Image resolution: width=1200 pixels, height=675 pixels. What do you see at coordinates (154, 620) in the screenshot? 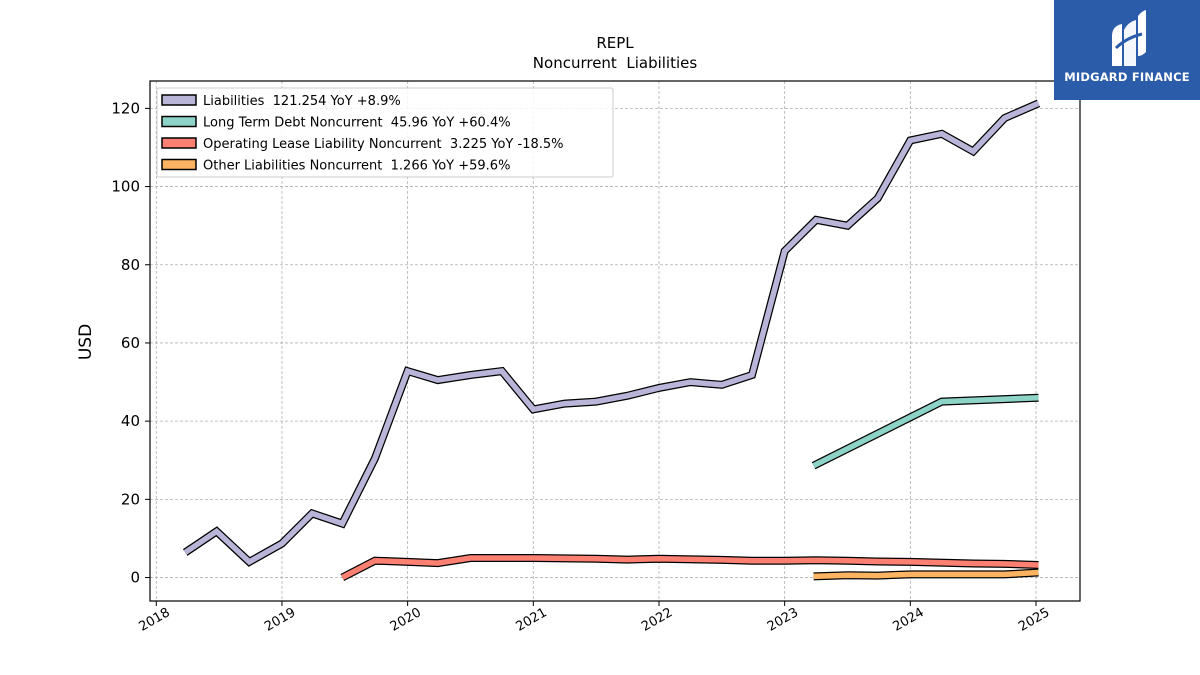
I see `x-tick-label: 2018` at bounding box center [154, 620].